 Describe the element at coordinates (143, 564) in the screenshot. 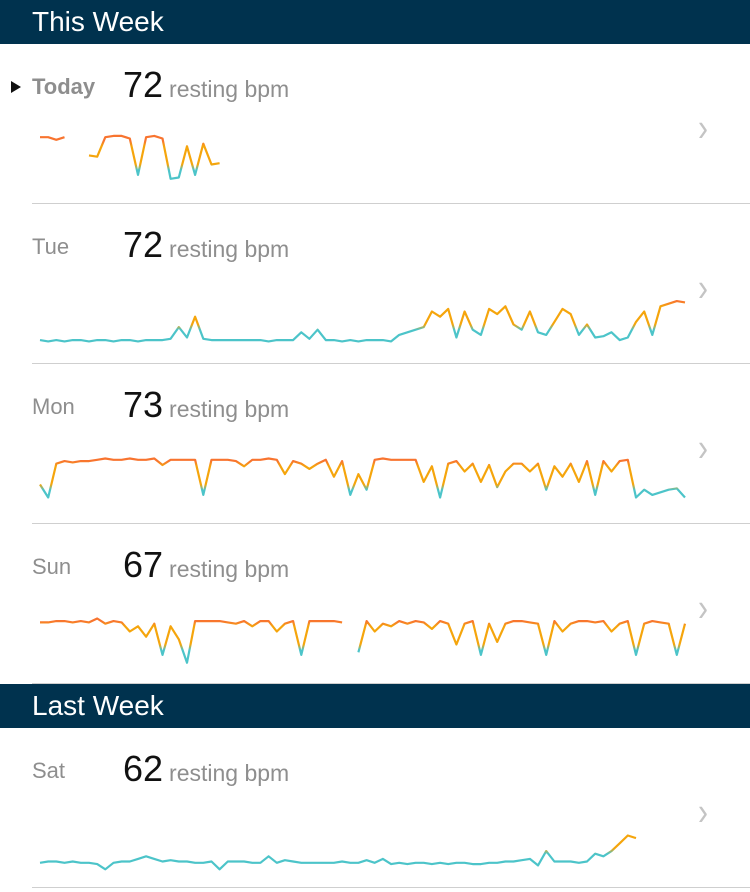

I see `resting-bpm-value: 67` at that location.